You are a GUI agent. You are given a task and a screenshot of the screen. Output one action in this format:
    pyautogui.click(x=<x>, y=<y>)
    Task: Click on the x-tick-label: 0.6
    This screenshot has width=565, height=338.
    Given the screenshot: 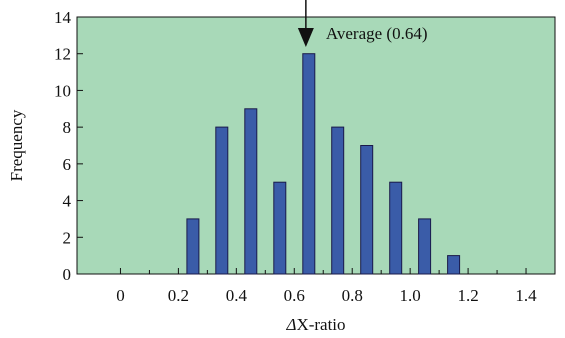 What is the action you would take?
    pyautogui.click(x=294, y=295)
    